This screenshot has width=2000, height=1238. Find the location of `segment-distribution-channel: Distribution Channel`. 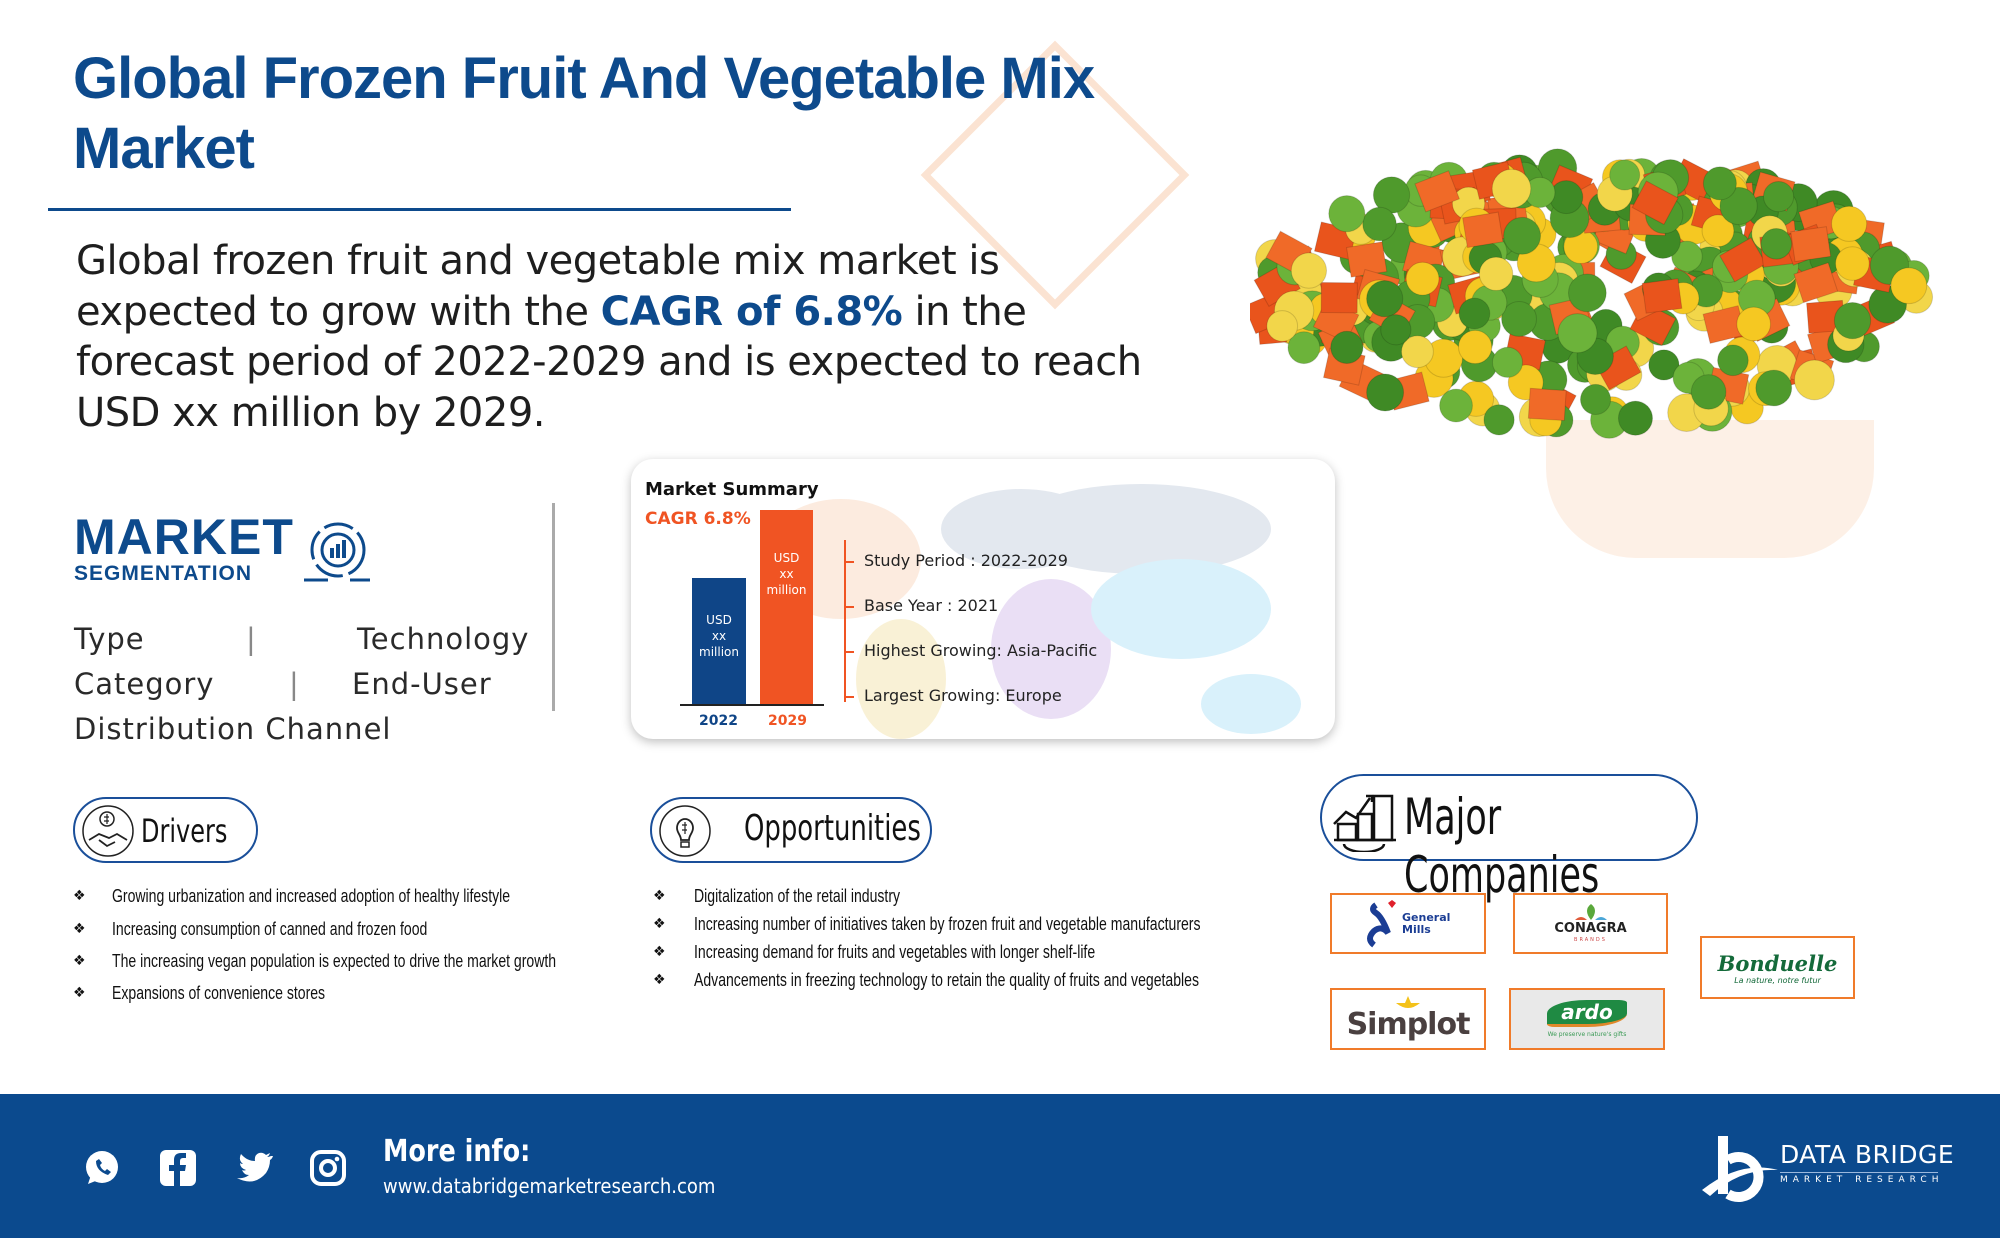

segment-distribution-channel: Distribution Channel is located at coordinates (233, 729).